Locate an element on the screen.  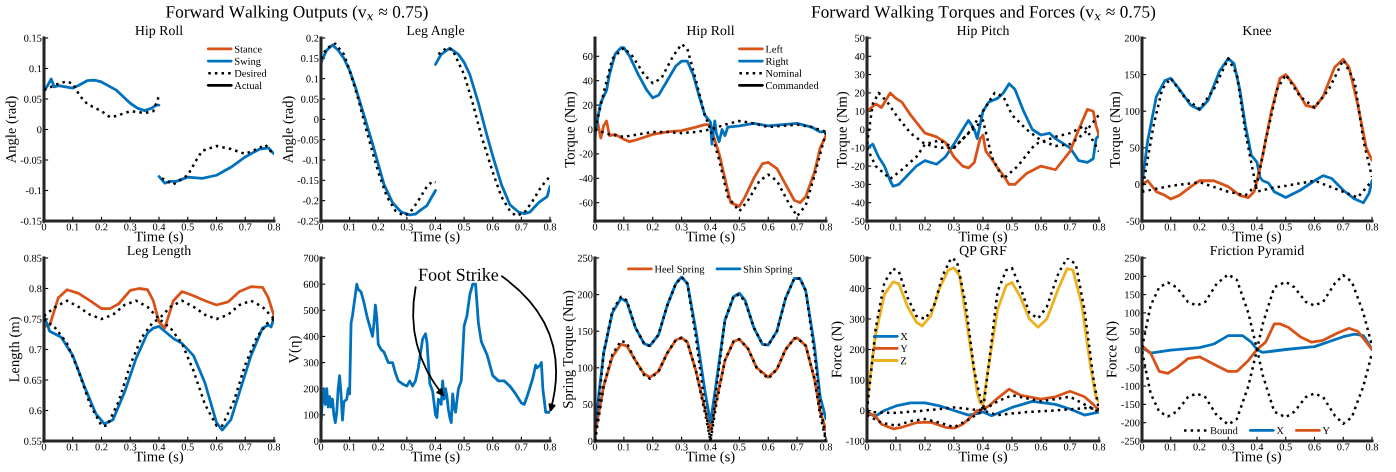
y-tick-label: -0.05 is located at coordinates (308, 140).